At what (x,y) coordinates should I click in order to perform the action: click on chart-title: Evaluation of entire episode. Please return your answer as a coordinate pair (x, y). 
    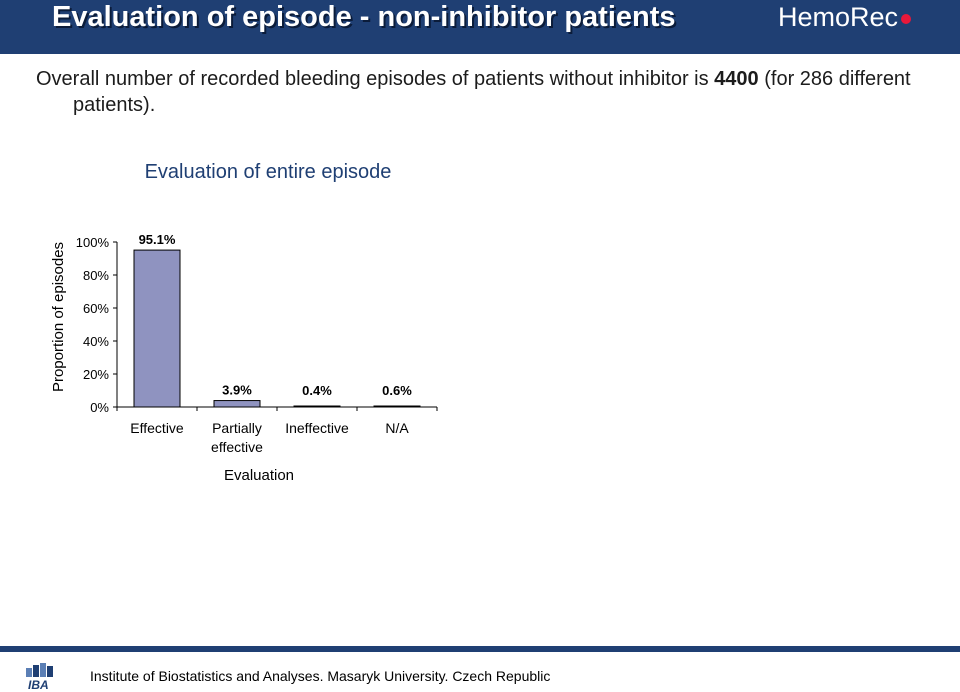
    Looking at the image, I should click on (268, 172).